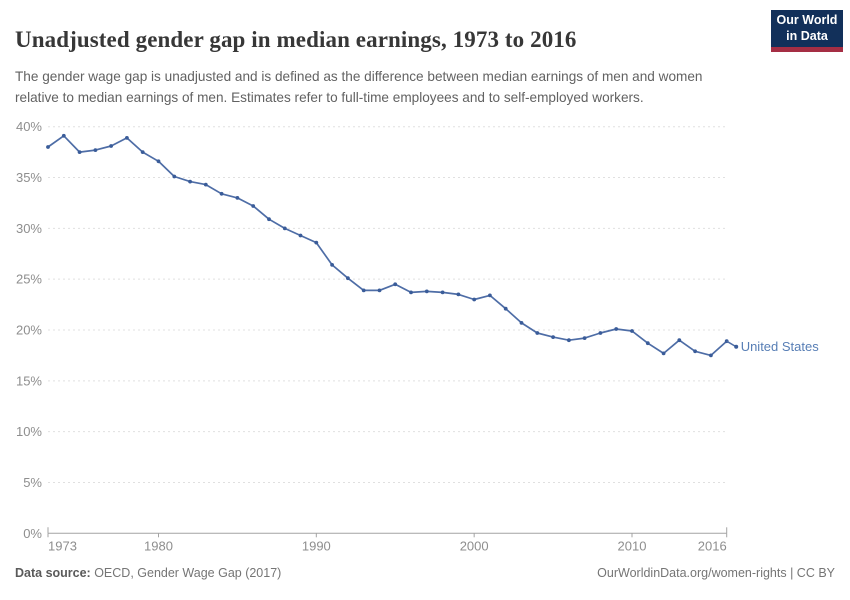 The image size is (850, 600). What do you see at coordinates (29, 228) in the screenshot?
I see `y-tick-label: 30%` at bounding box center [29, 228].